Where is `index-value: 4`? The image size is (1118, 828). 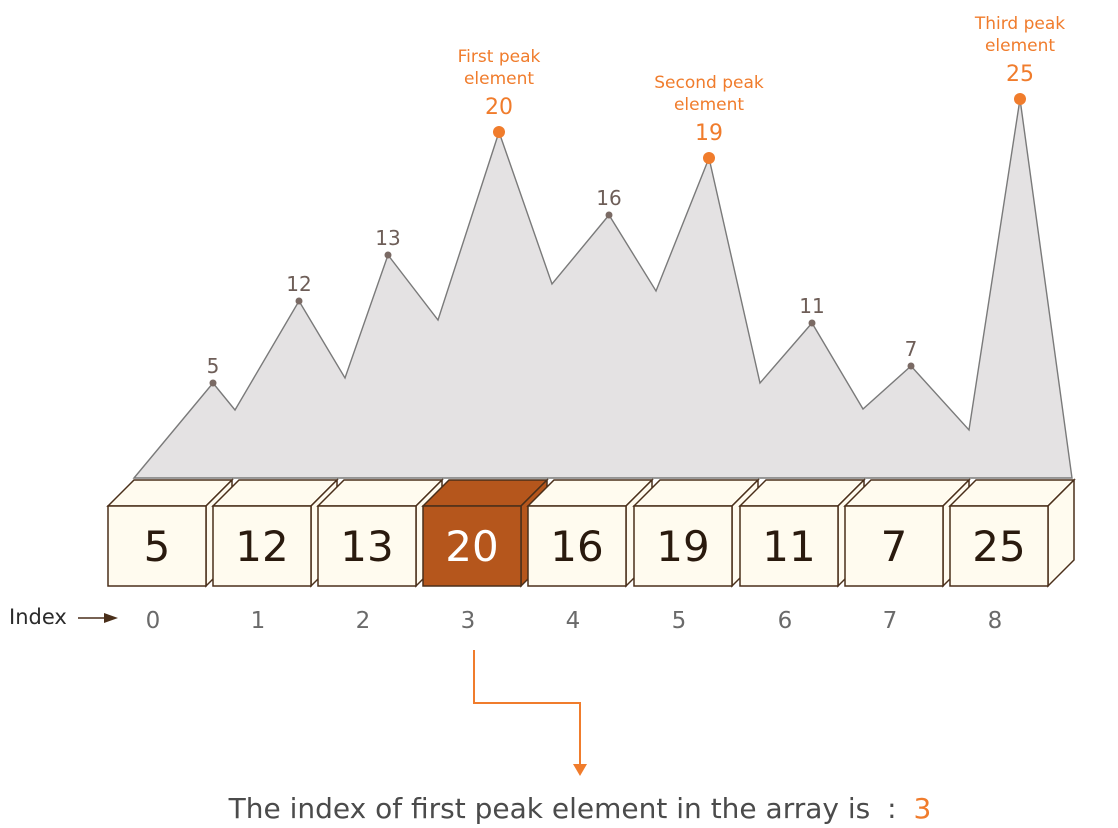 index-value: 4 is located at coordinates (573, 621).